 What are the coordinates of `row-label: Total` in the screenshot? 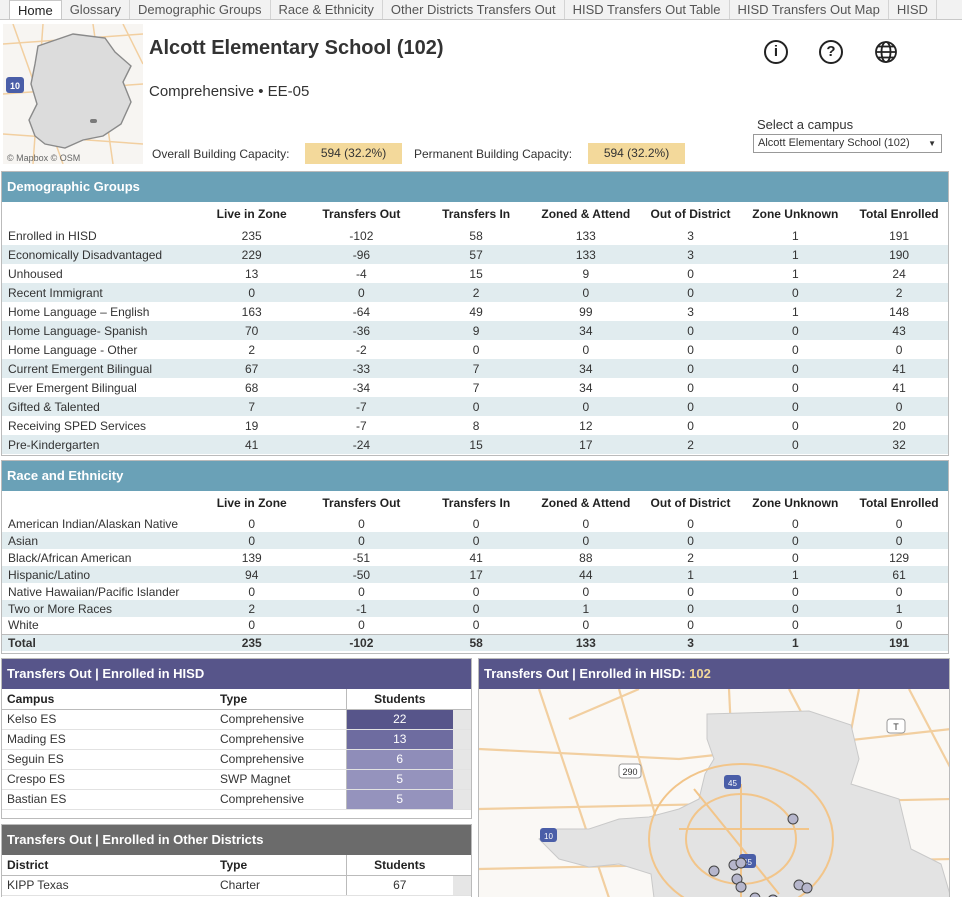 It's located at (102, 642).